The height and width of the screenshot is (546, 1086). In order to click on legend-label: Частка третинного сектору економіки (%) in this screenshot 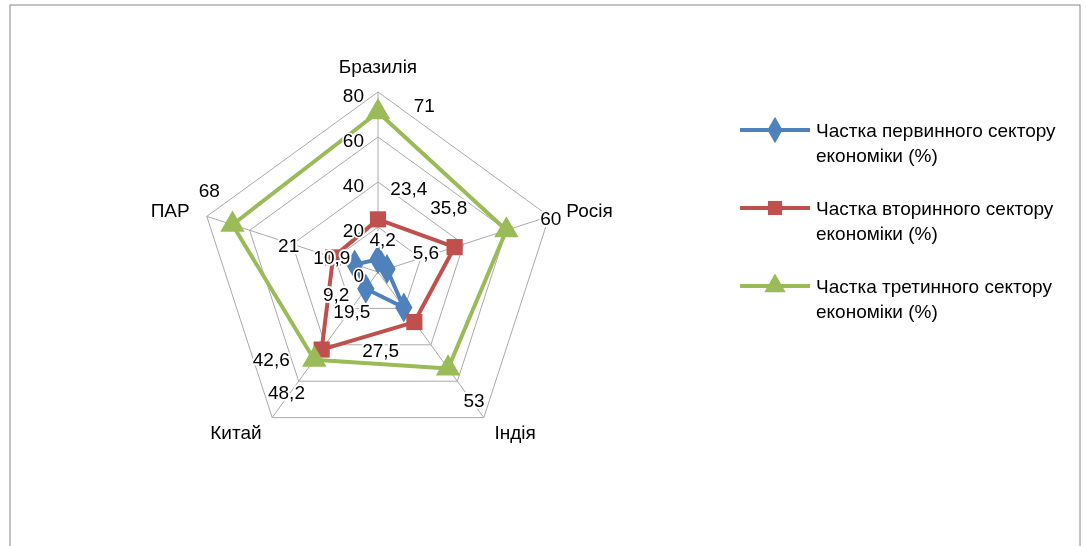, I will do `click(934, 299)`.